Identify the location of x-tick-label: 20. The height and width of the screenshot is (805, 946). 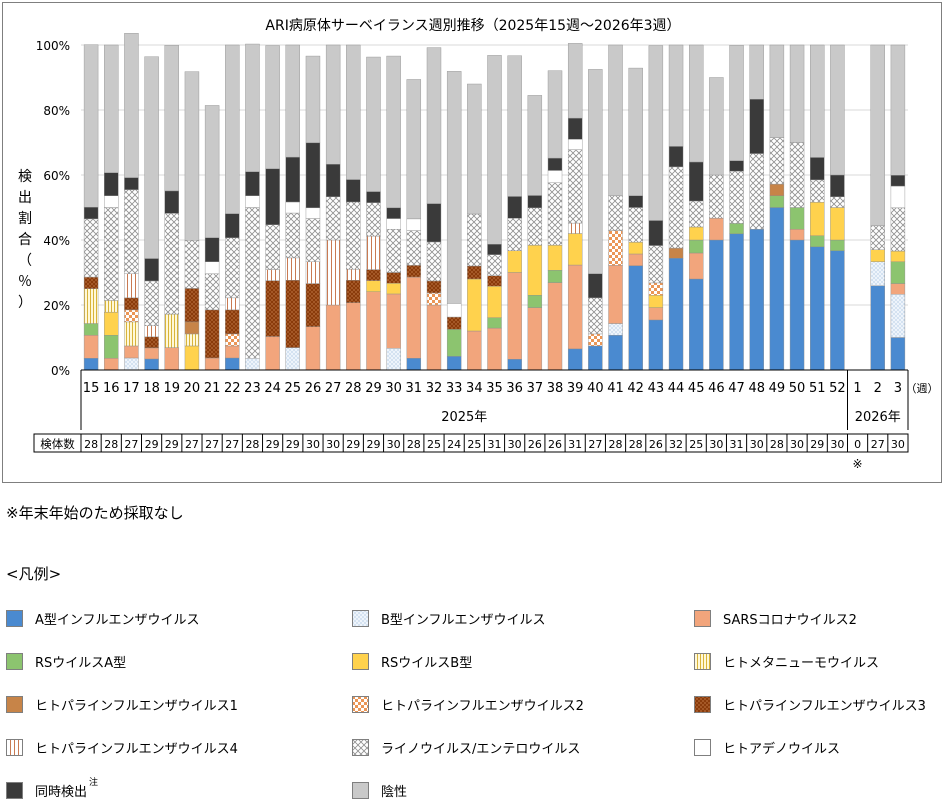
(192, 388).